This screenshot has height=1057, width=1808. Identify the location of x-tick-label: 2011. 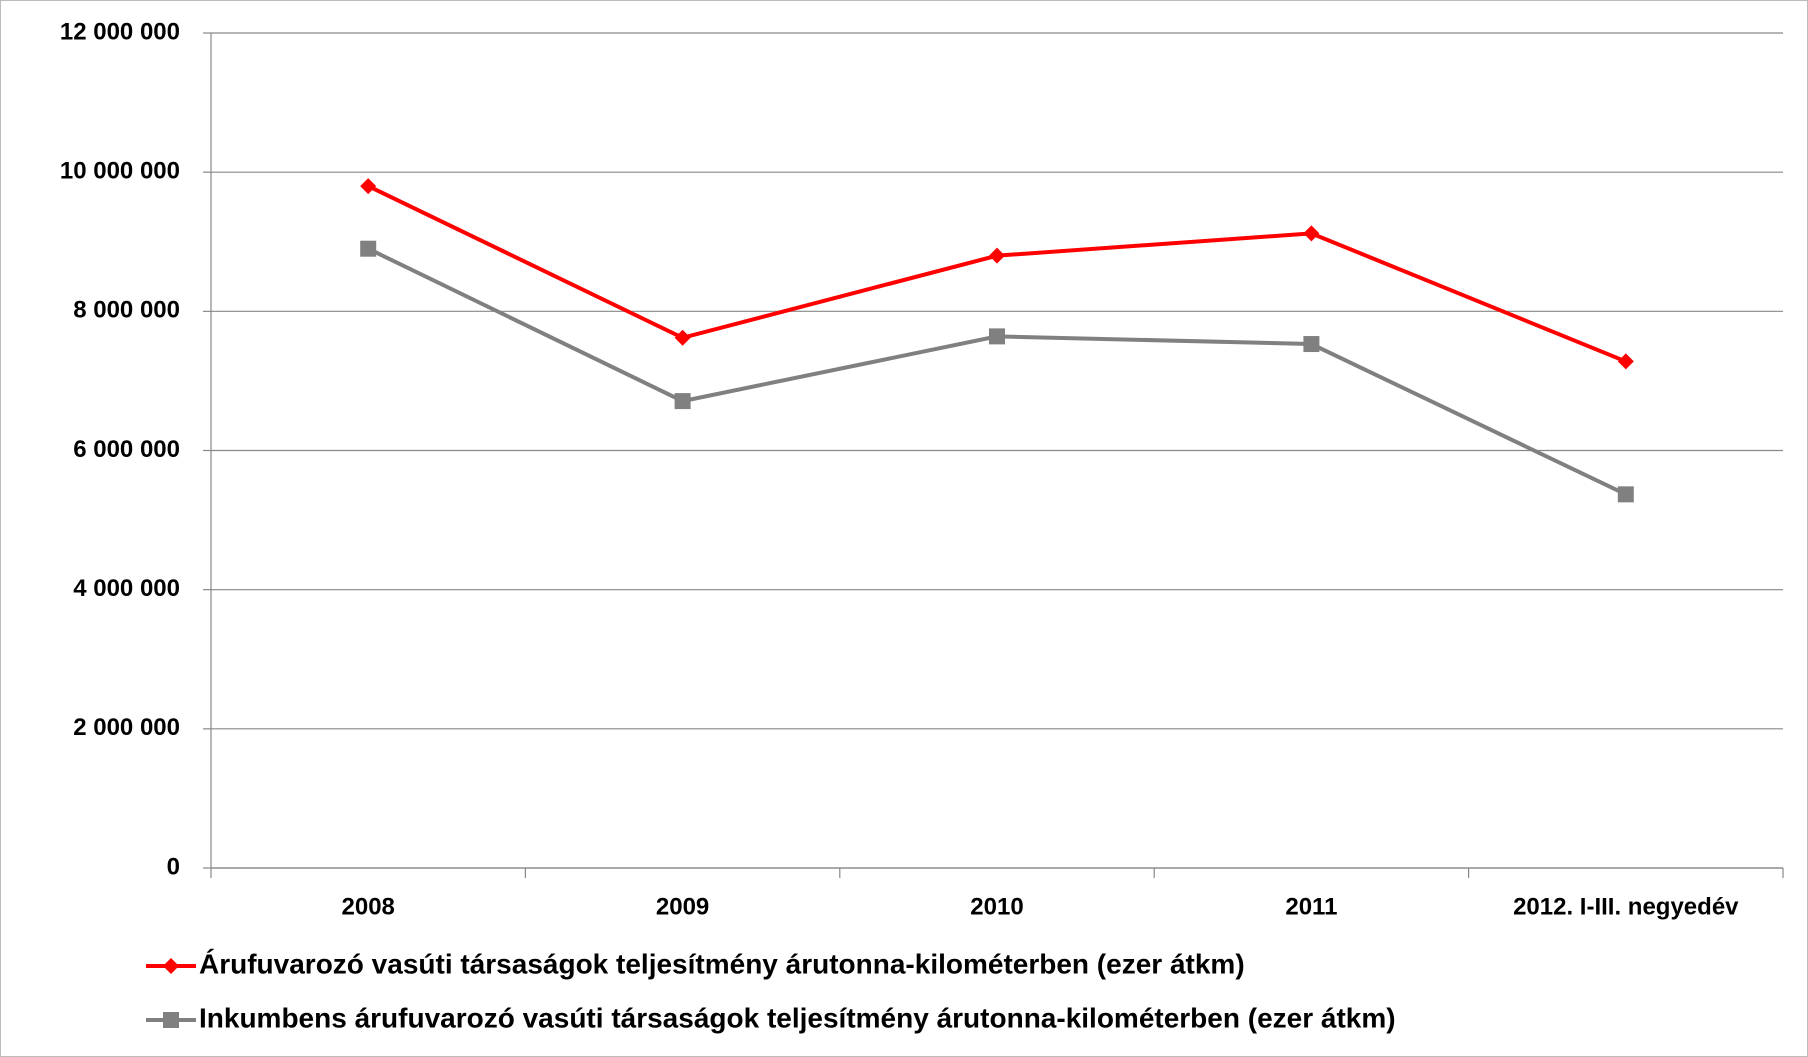
(1311, 906).